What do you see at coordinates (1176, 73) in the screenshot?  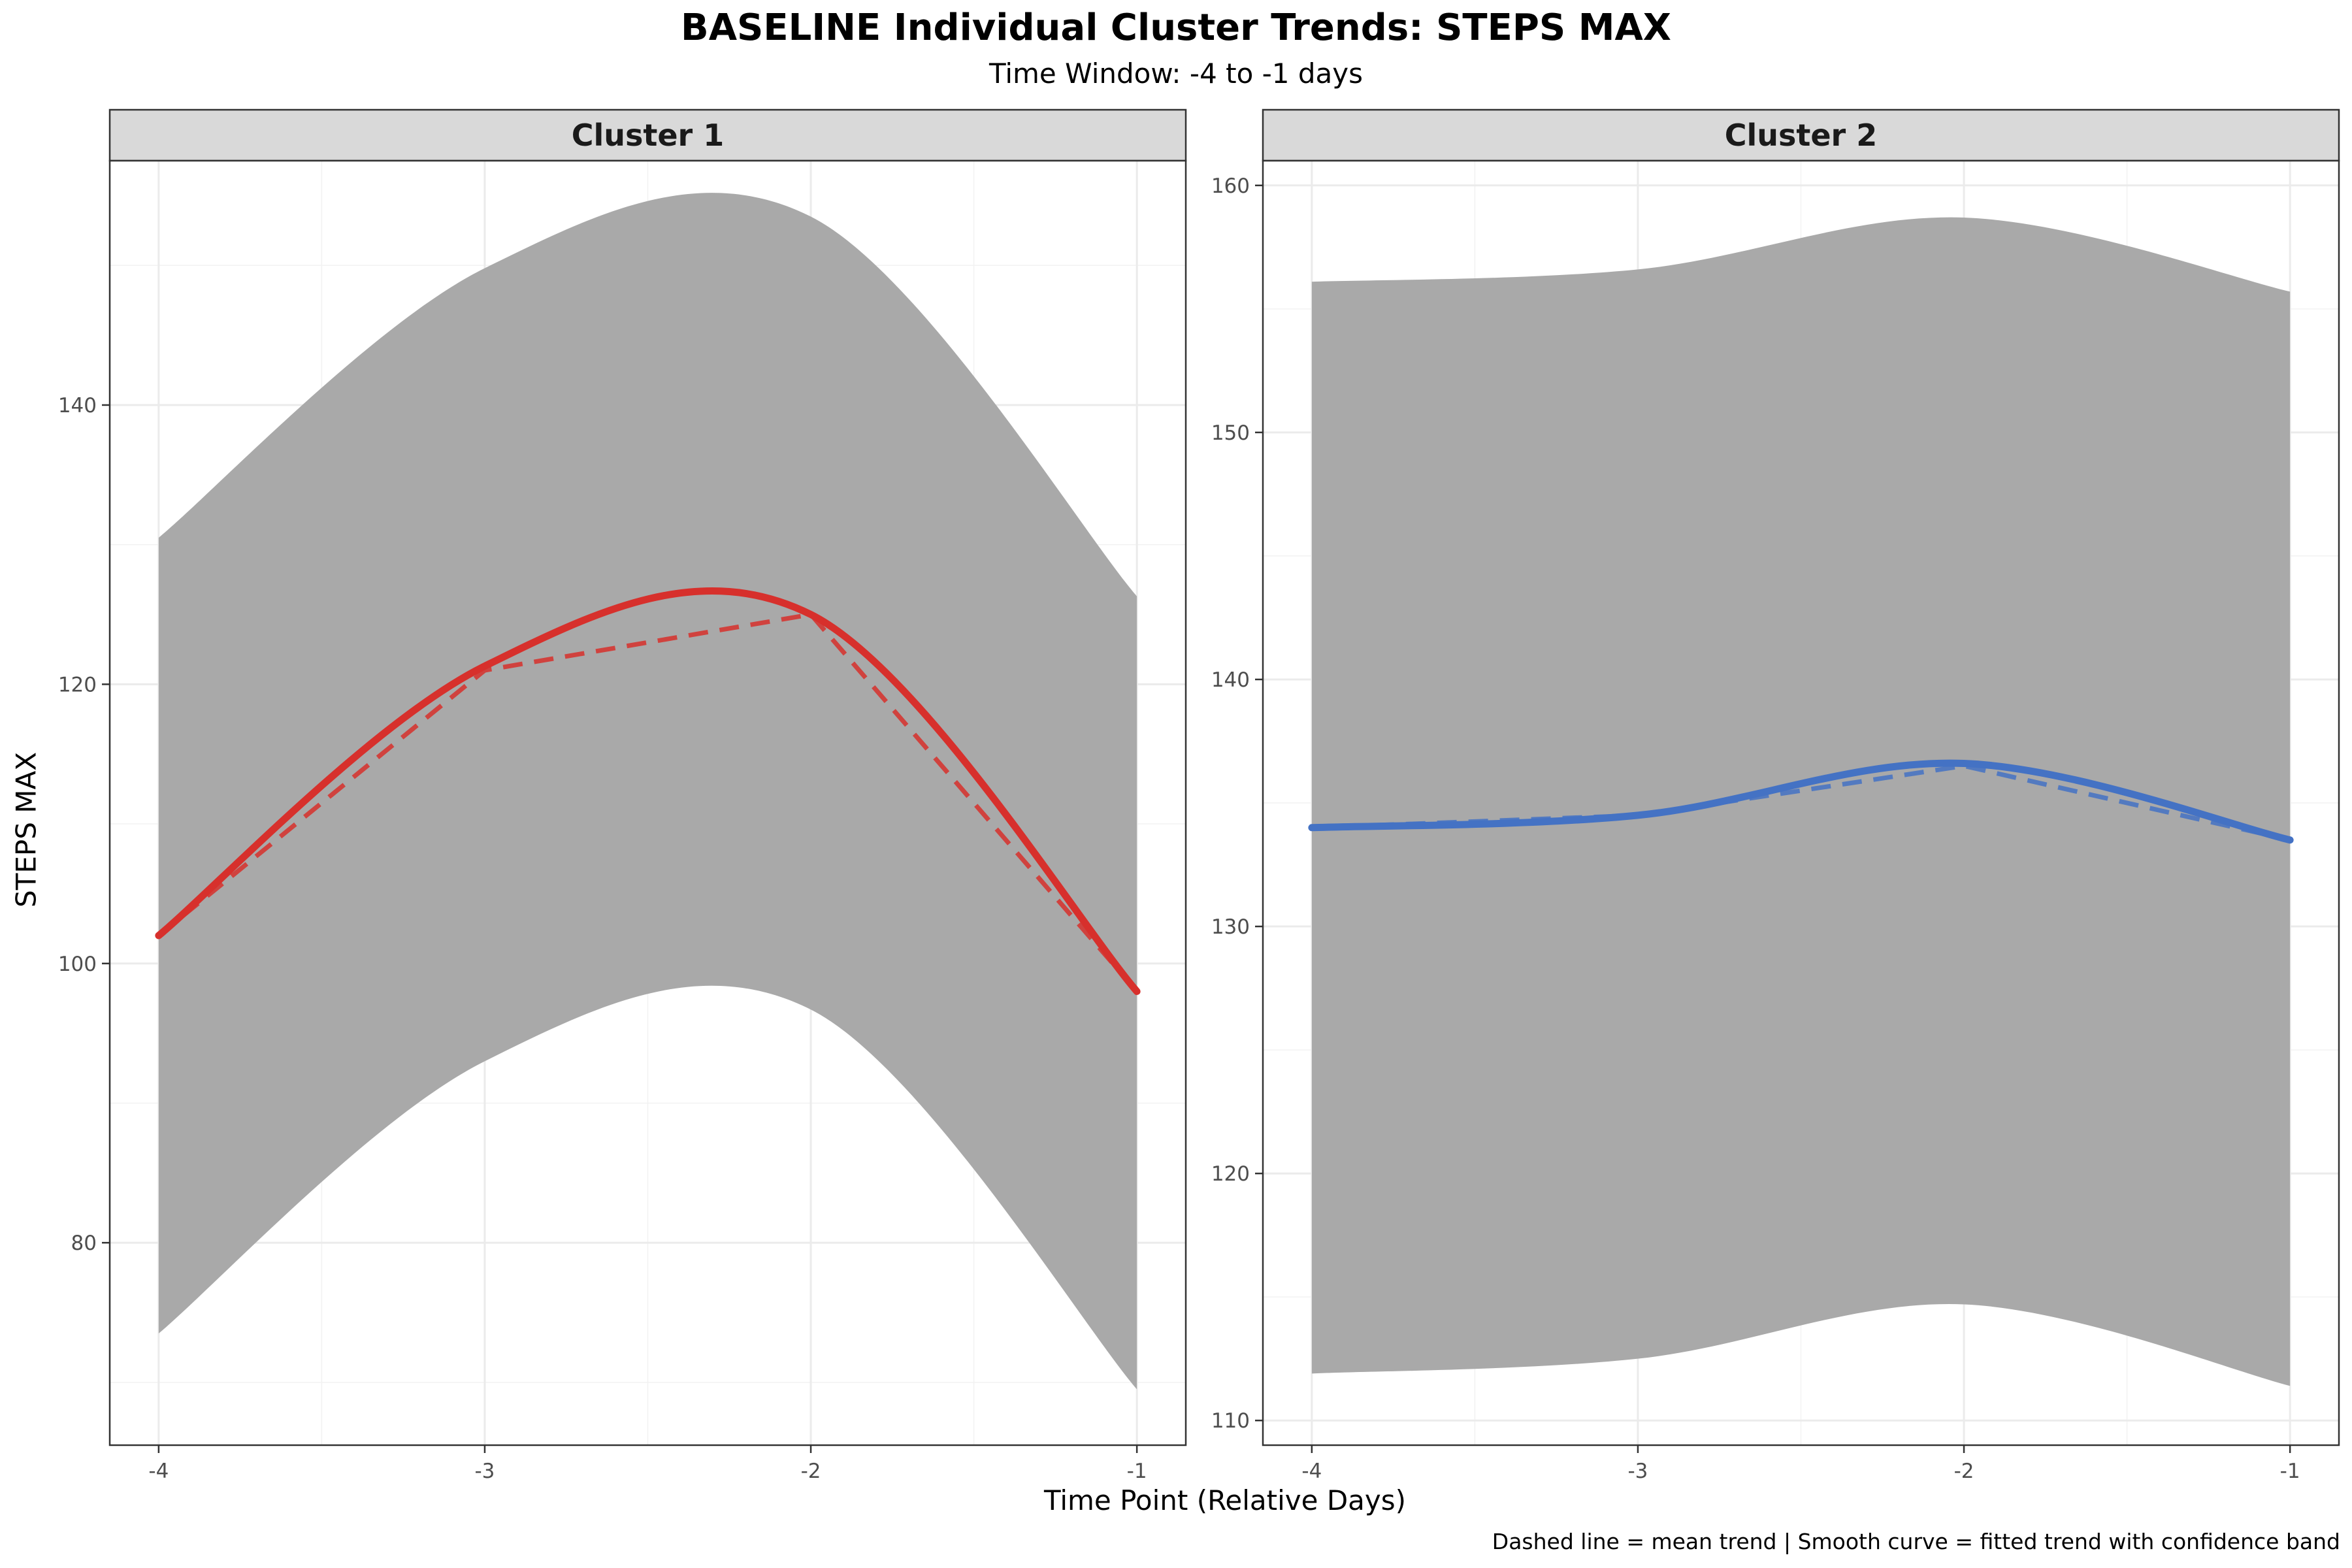 I see `chart-subtitle: Time Window: -4 to -1 days` at bounding box center [1176, 73].